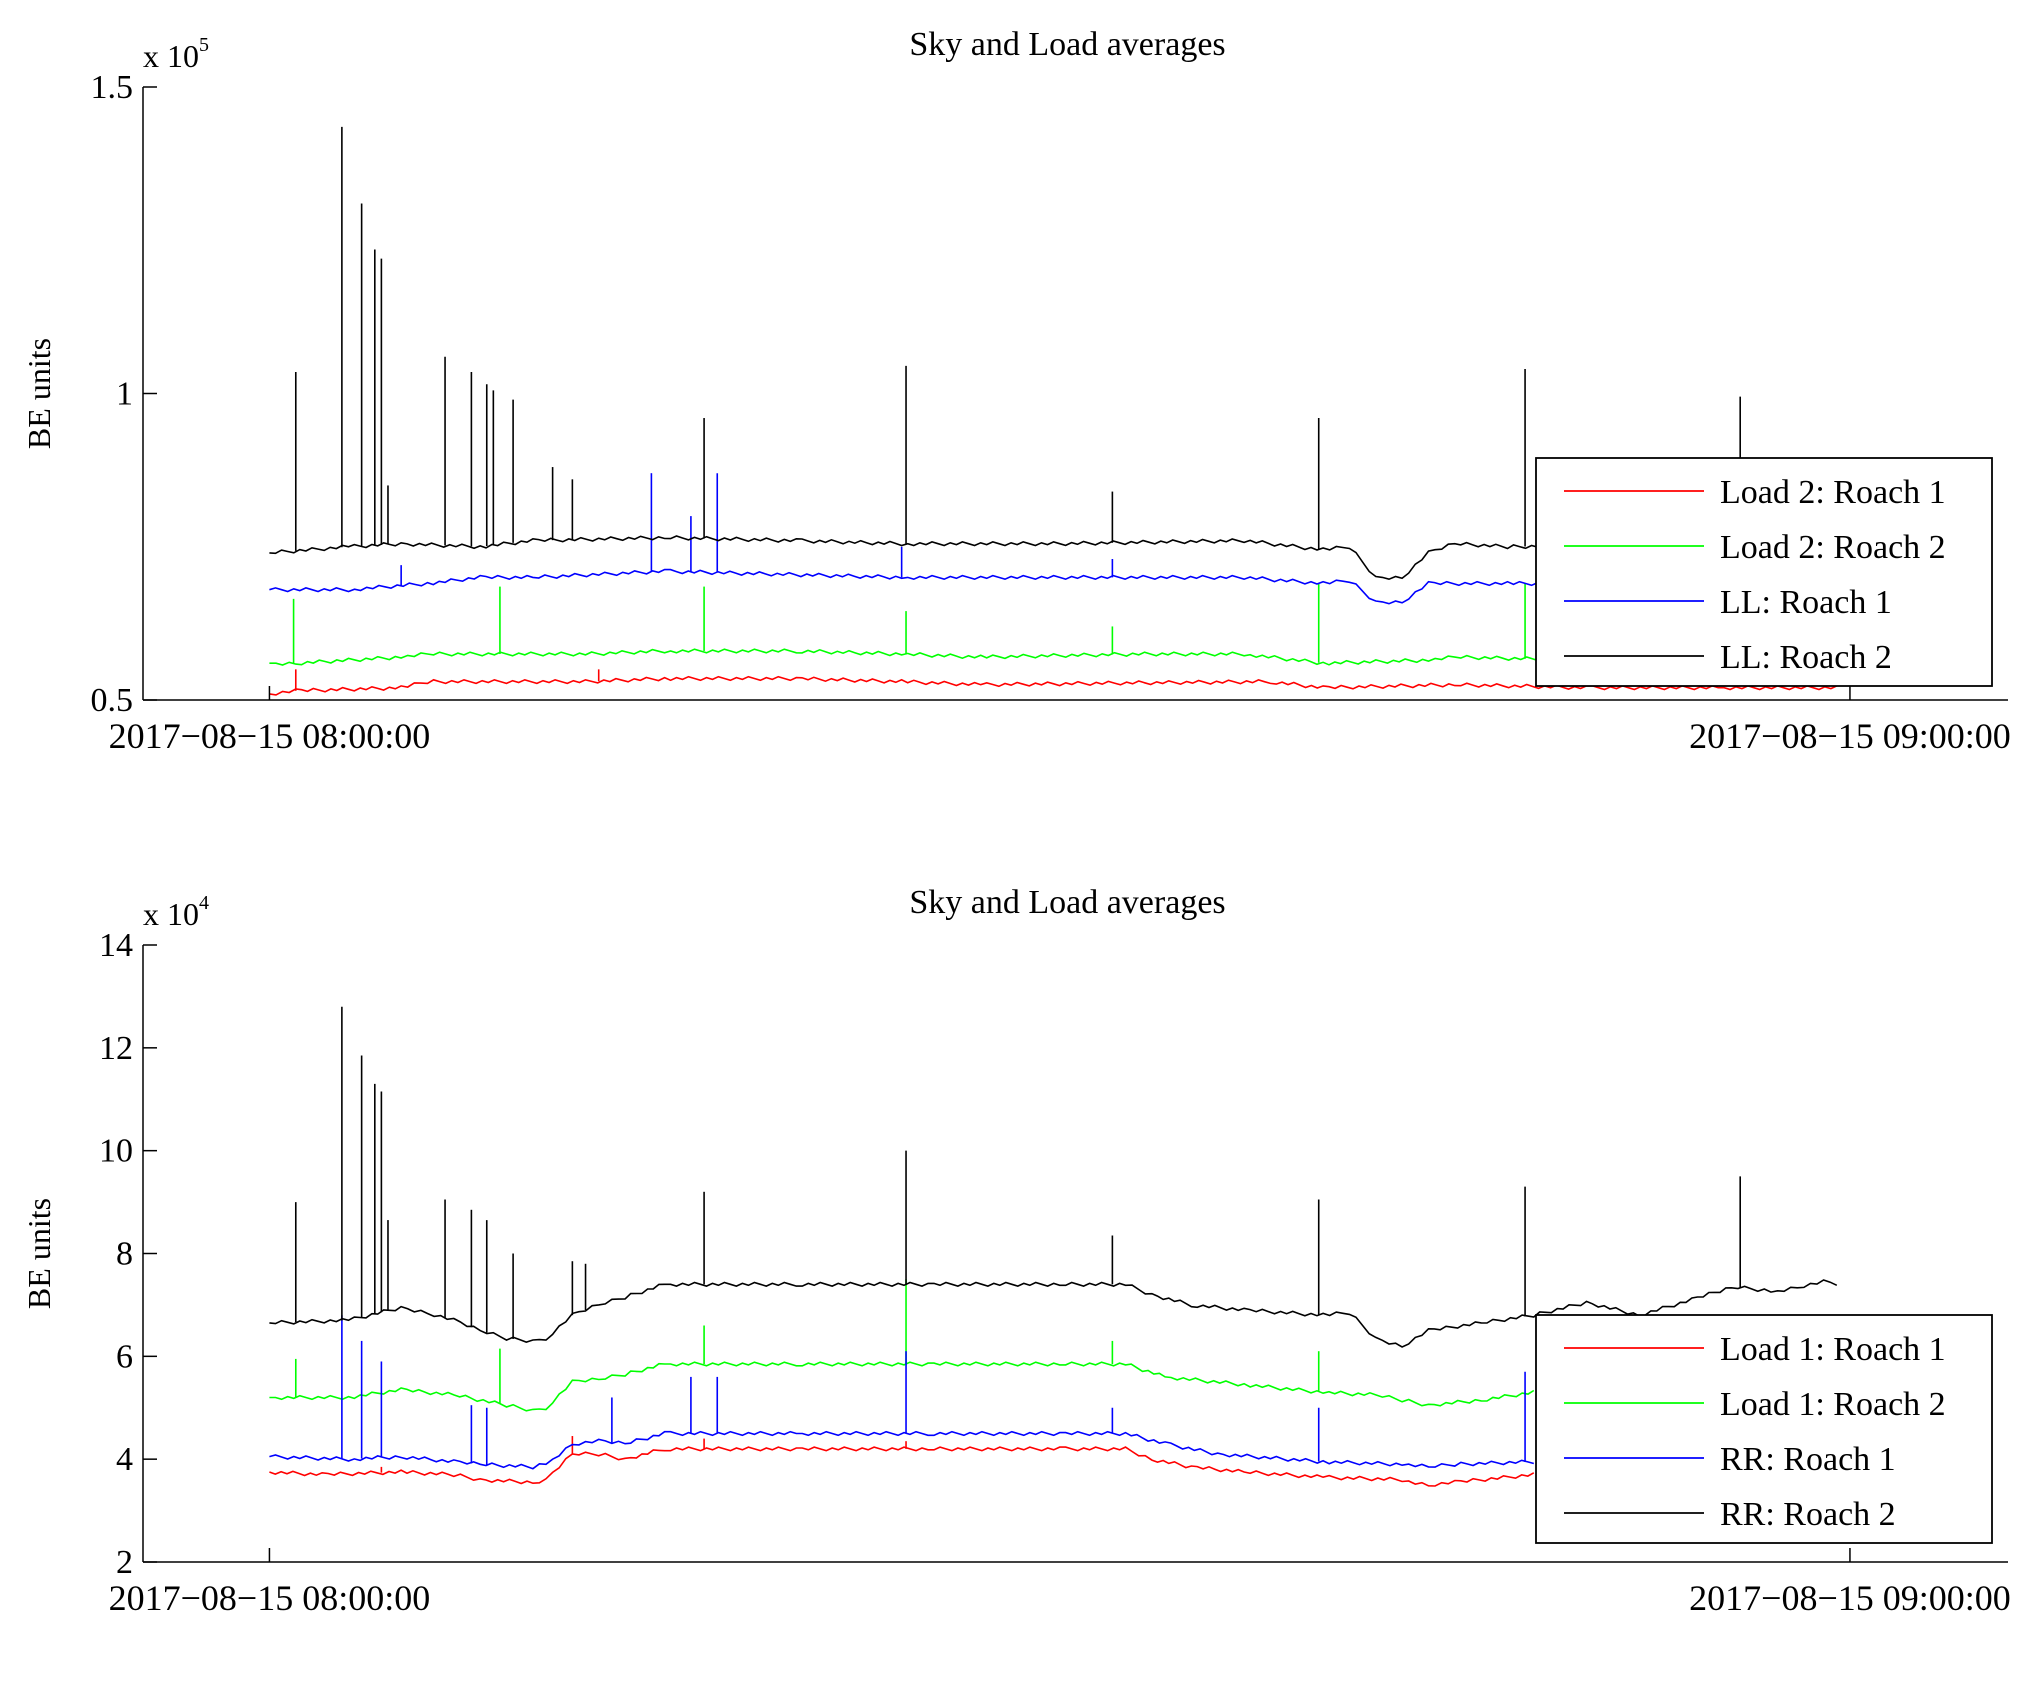  Describe the element at coordinates (1833, 1349) in the screenshot. I see `legend-label-1: Load 1: Roach 1` at that location.